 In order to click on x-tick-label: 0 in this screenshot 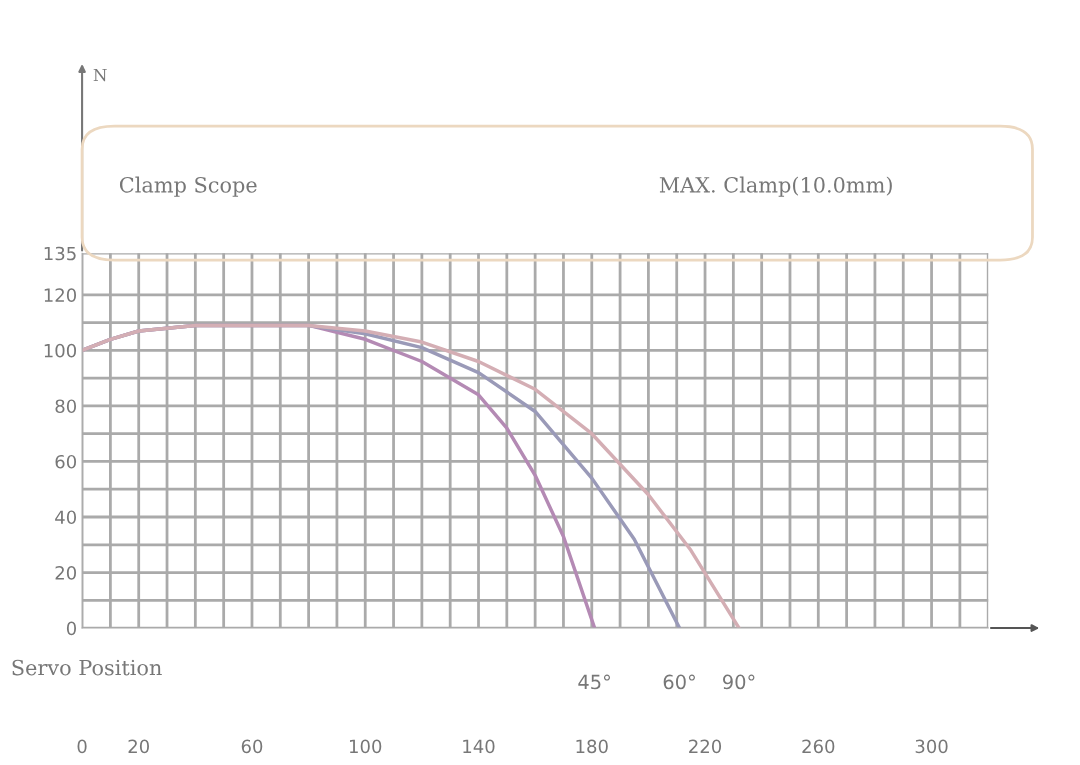, I will do `click(82, 746)`.